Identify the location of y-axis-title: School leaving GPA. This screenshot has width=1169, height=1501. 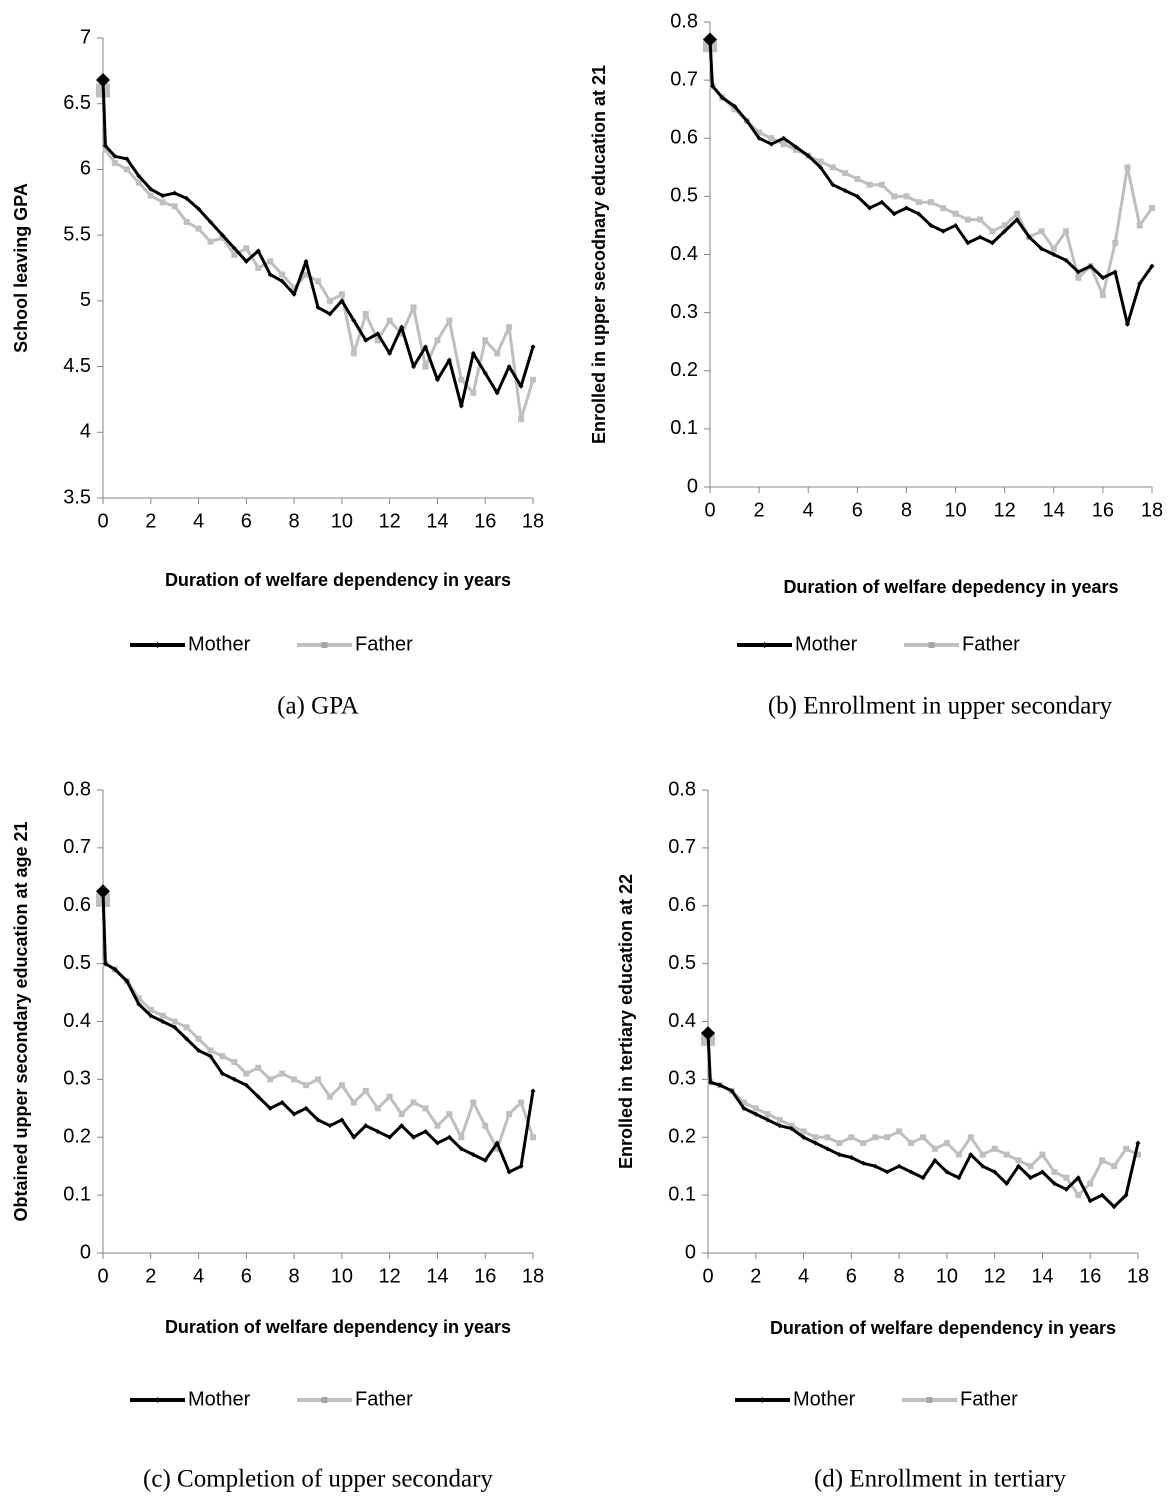
(21, 268).